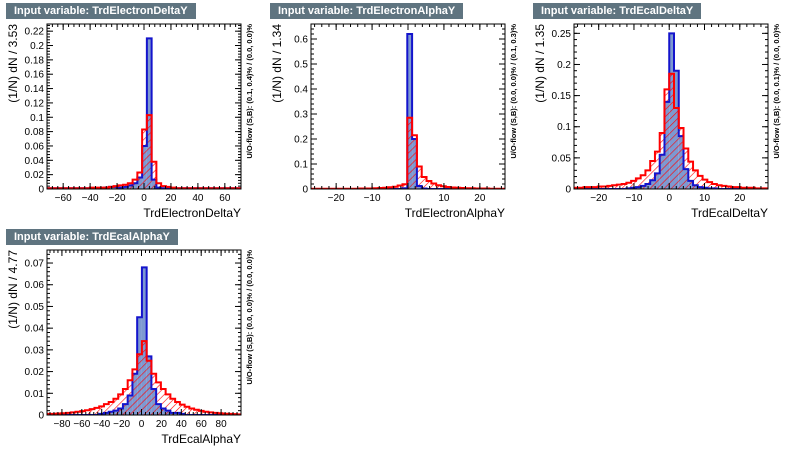 This screenshot has height=452, width=789. I want to click on chart-title: Input variable: TrdElectronAlphaY, so click(367, 11).